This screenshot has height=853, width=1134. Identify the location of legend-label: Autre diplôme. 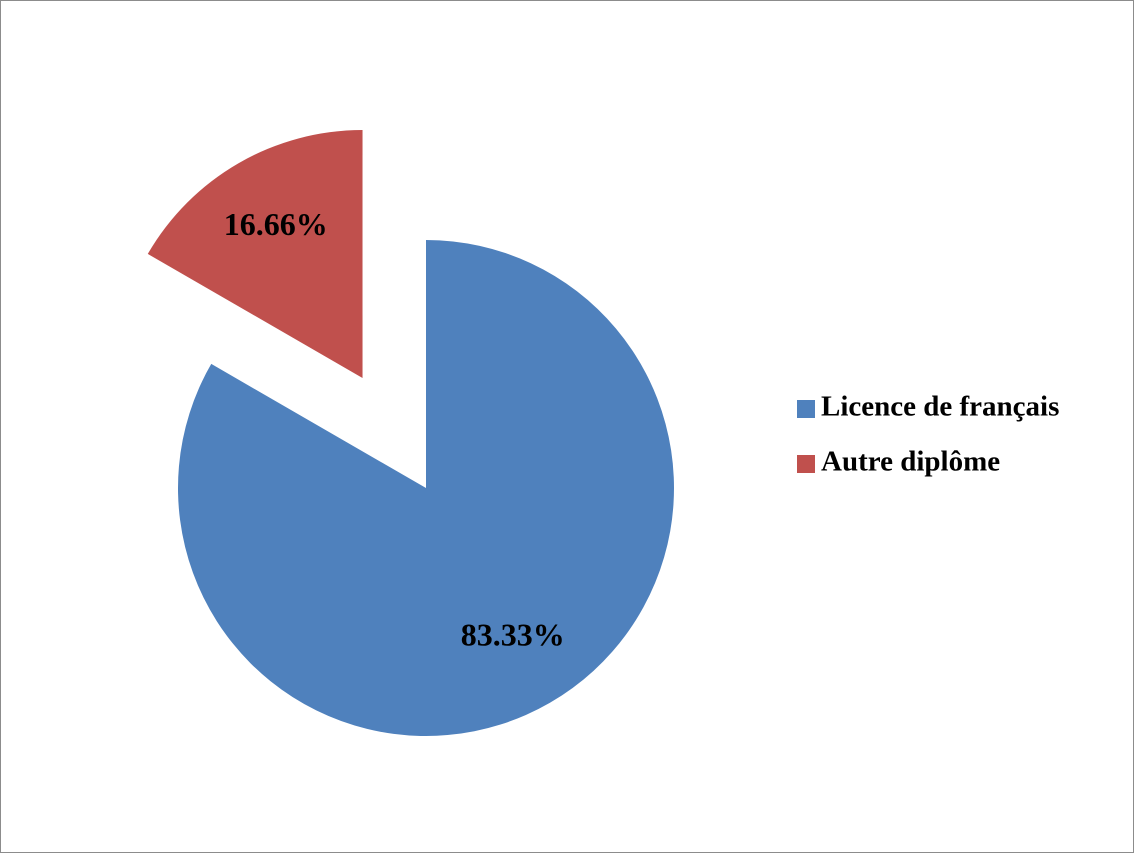
(910, 462).